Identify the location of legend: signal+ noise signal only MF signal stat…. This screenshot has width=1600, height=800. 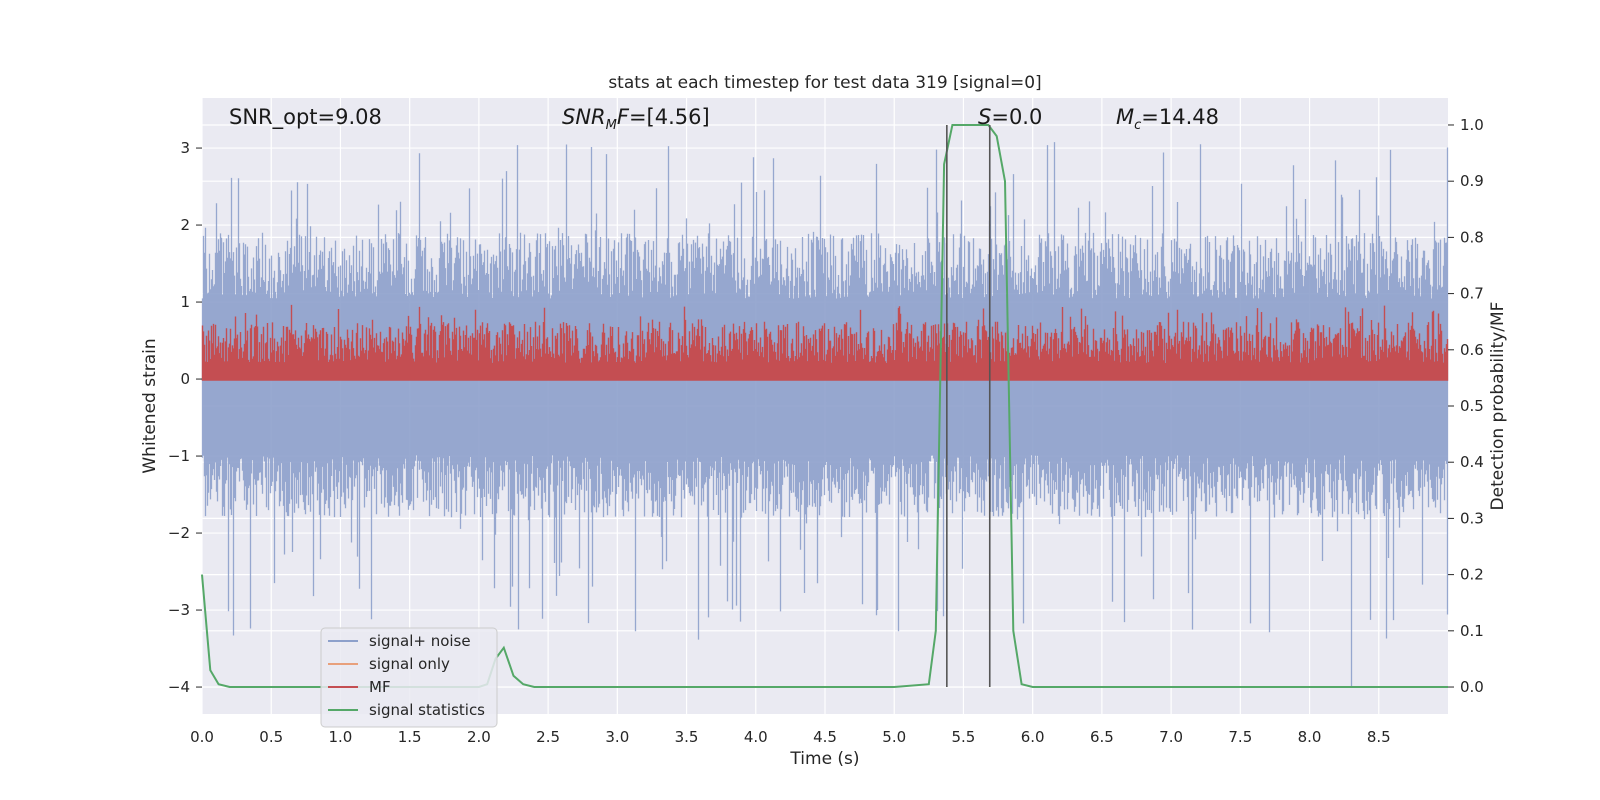
(409, 677).